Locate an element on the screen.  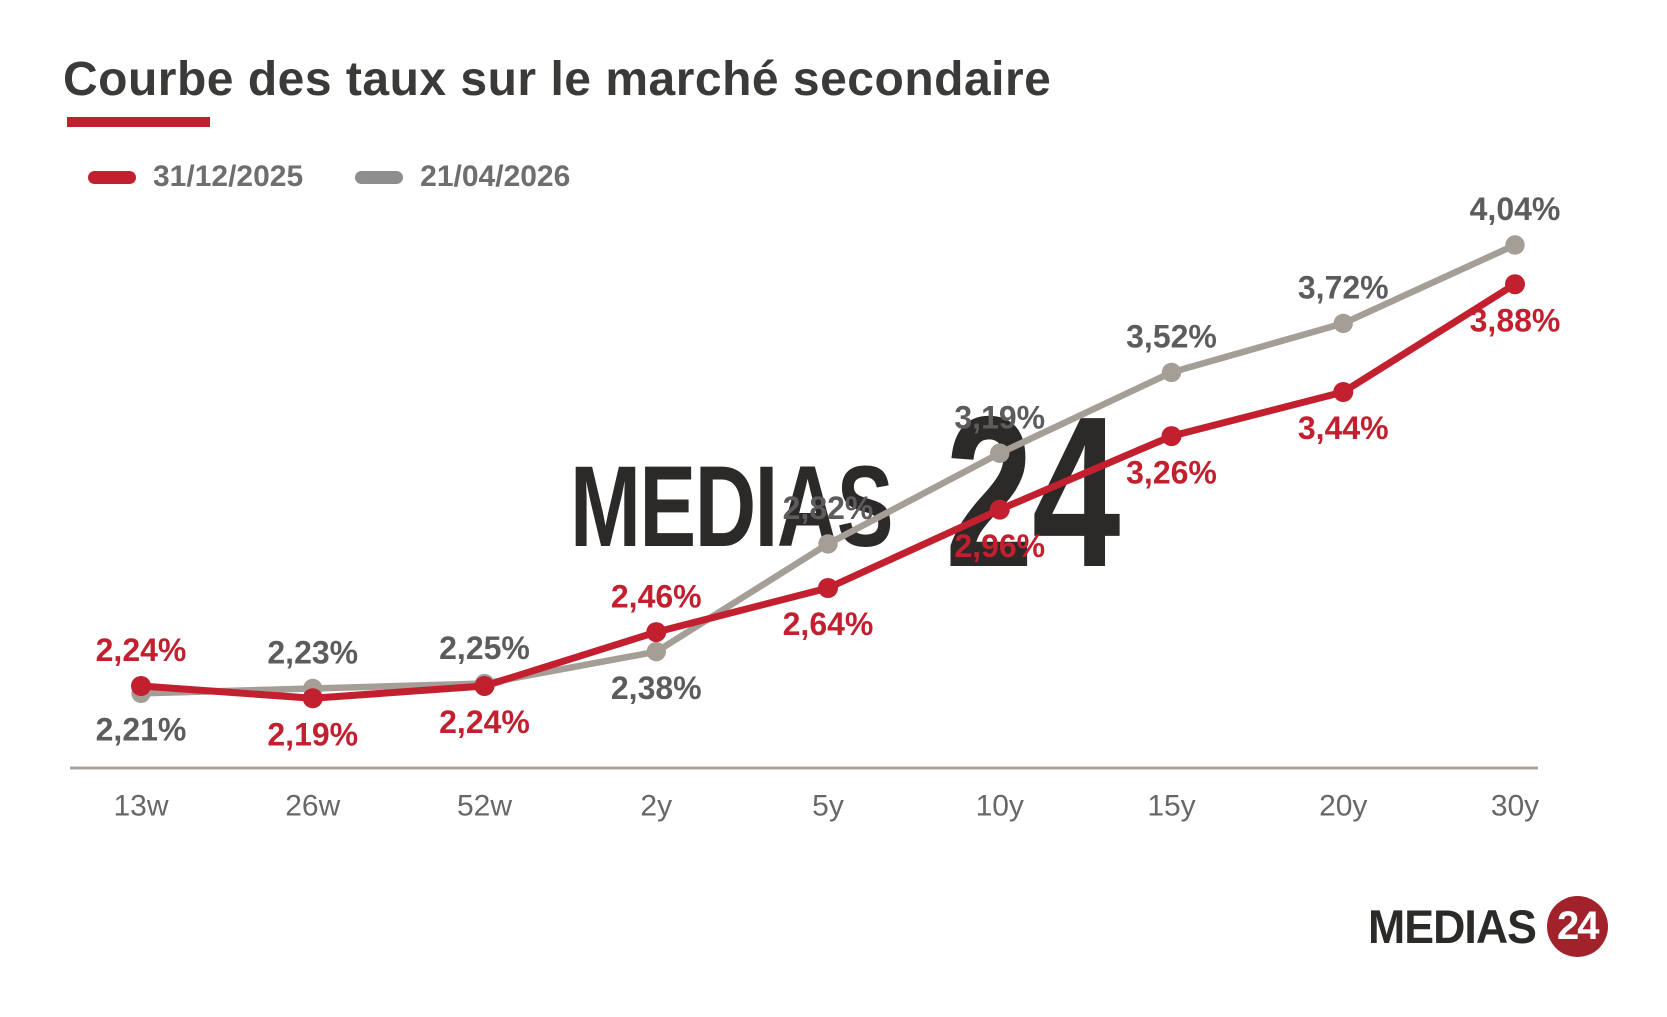
value-label: 2,96% is located at coordinates (999, 546).